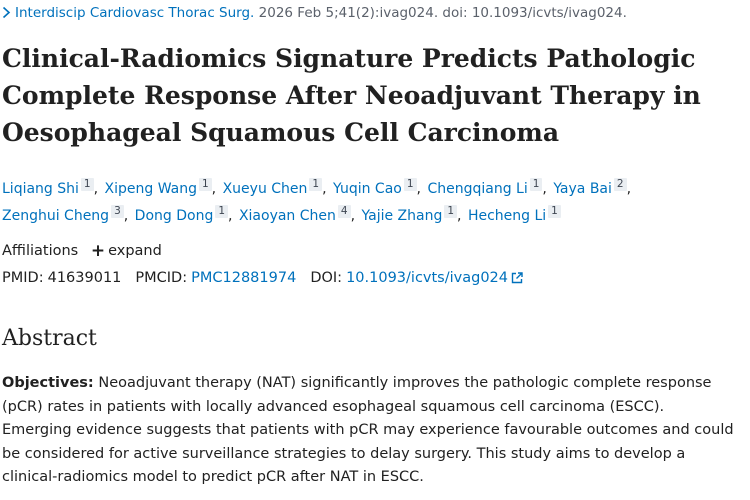 This screenshot has height=500, width=750. Describe the element at coordinates (265, 189) in the screenshot. I see `author-link: Xueyu Chen` at that location.